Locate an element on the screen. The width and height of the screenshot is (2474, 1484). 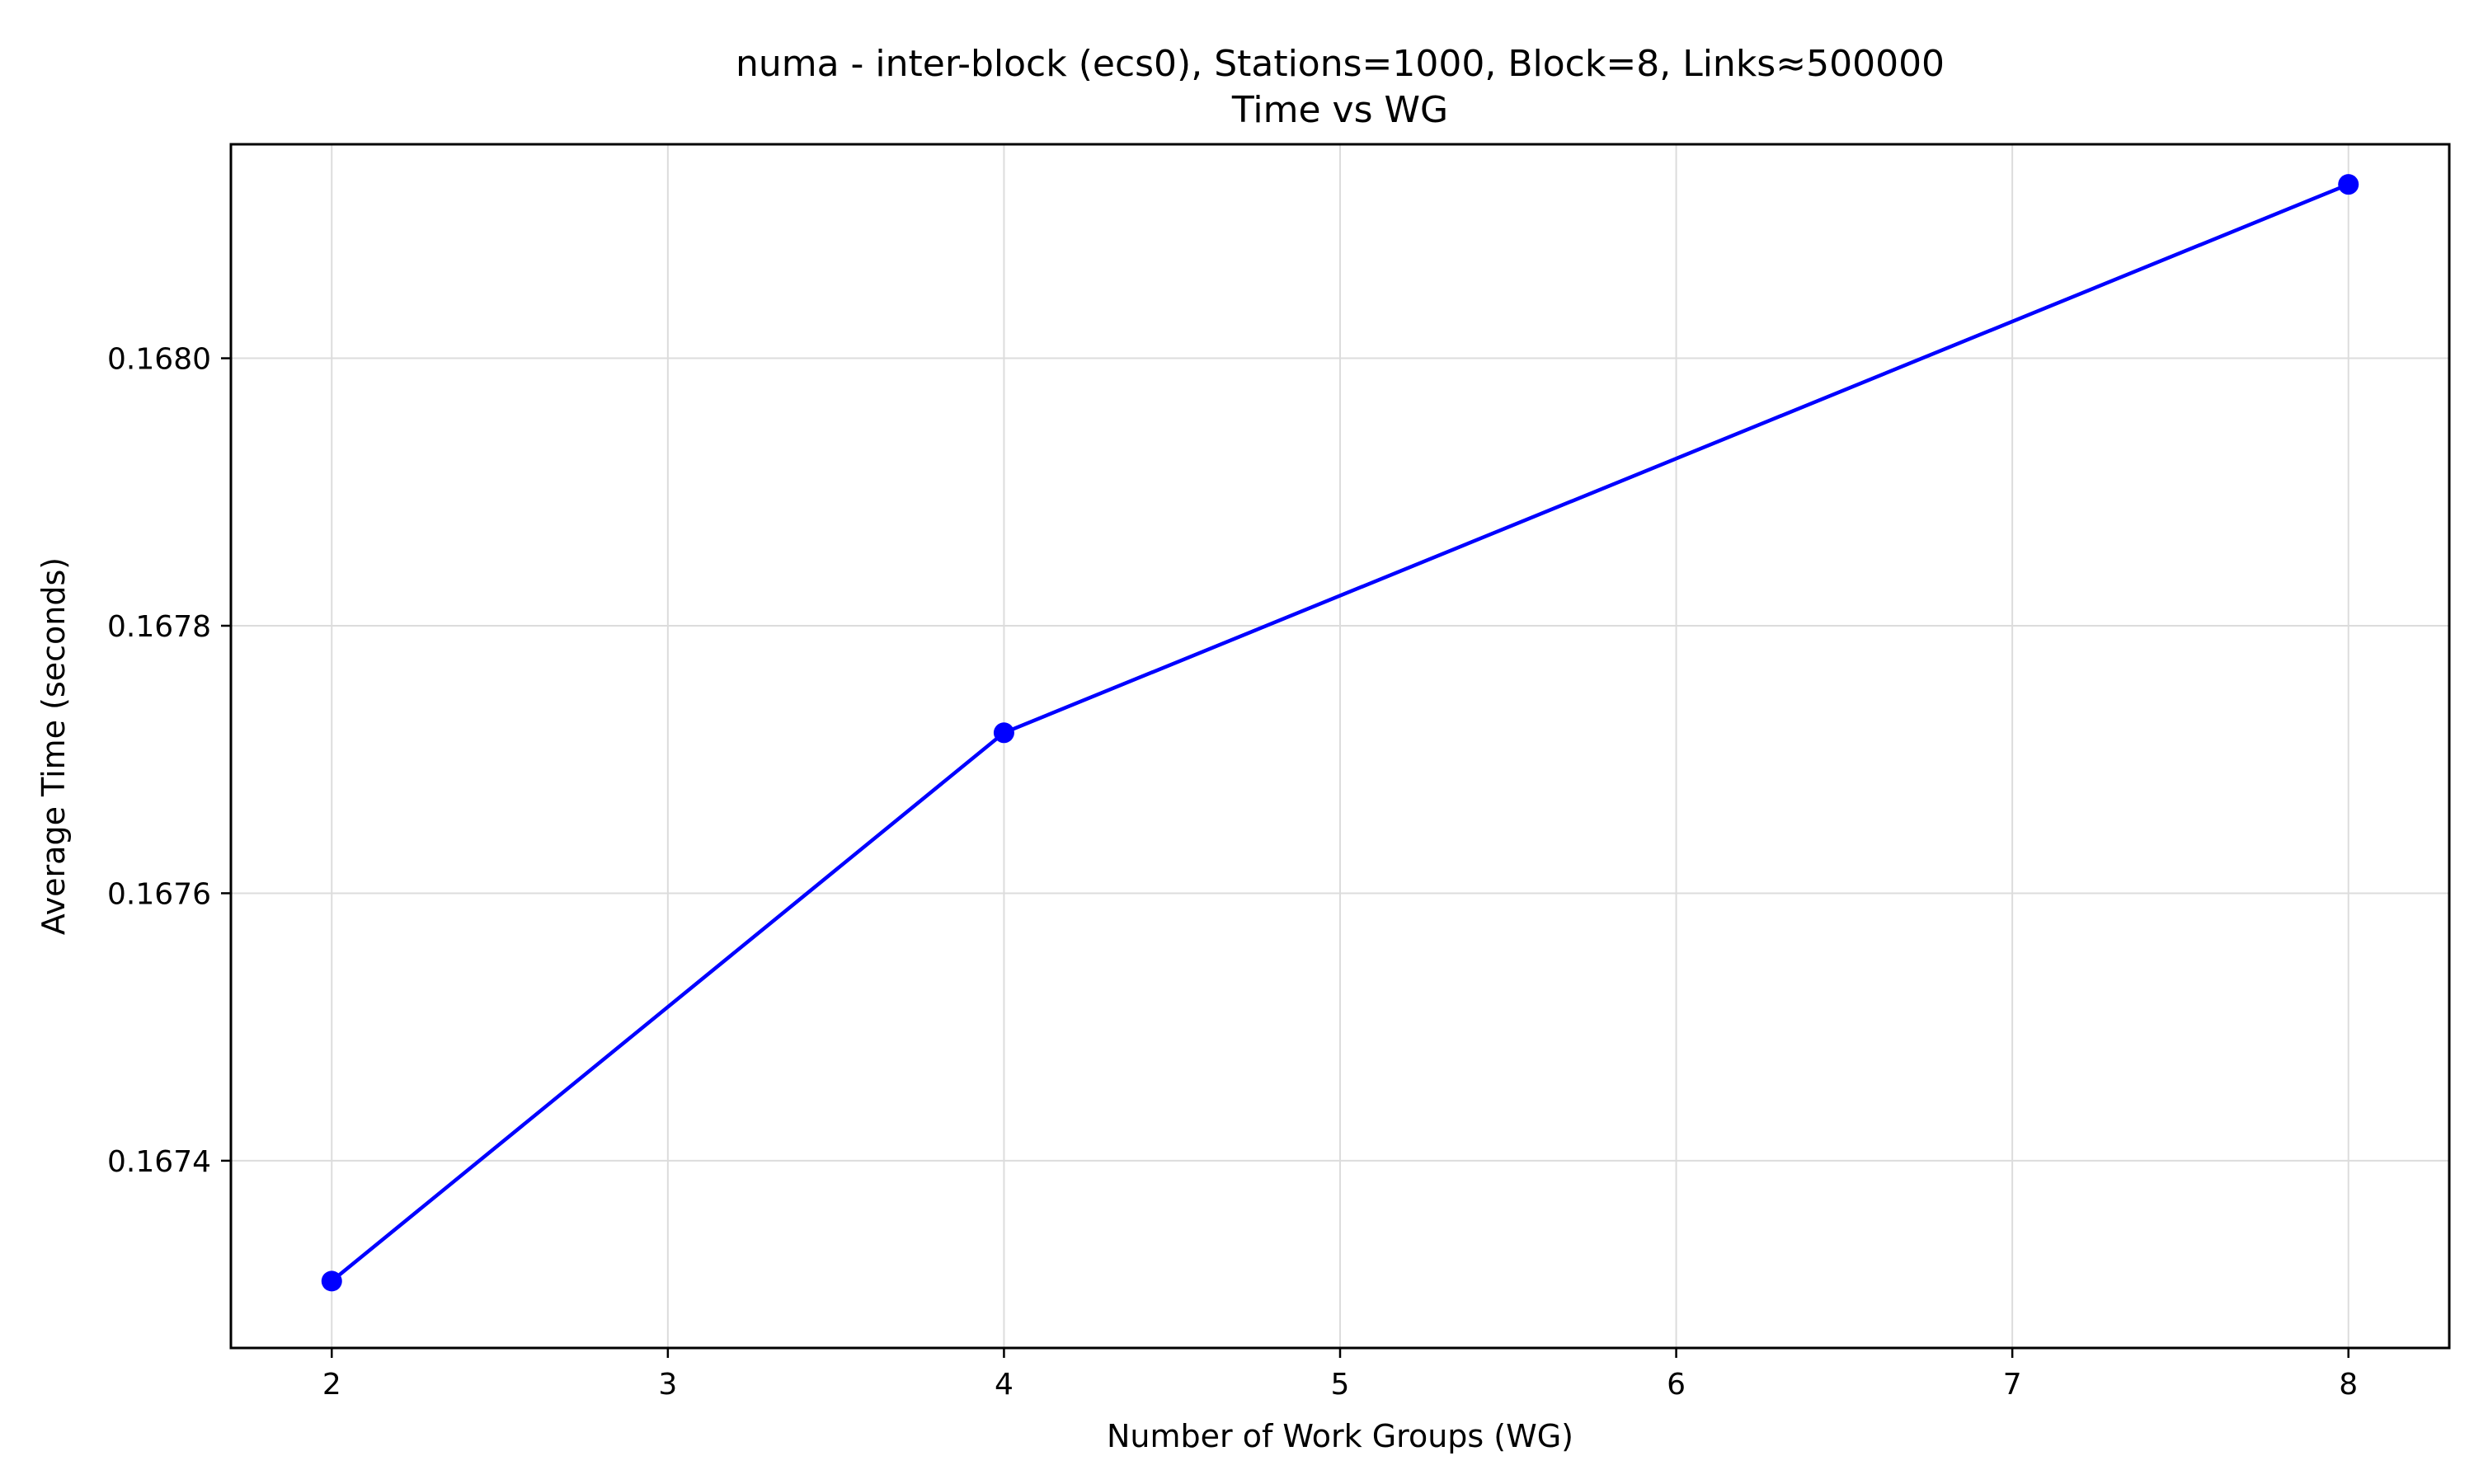
x-tick-label: 4 is located at coordinates (1004, 1385).